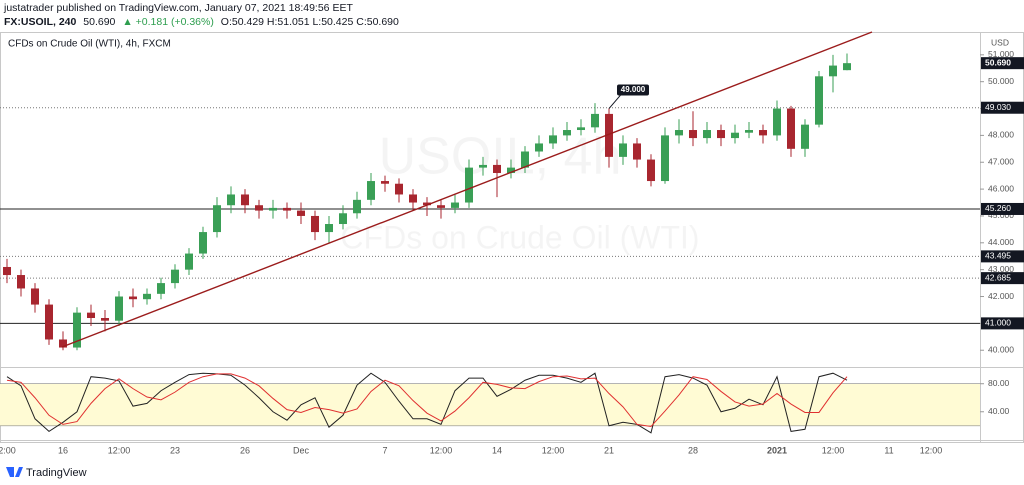 The image size is (1024, 485). What do you see at coordinates (490, 404) in the screenshot?
I see `oscillator-band` at bounding box center [490, 404].